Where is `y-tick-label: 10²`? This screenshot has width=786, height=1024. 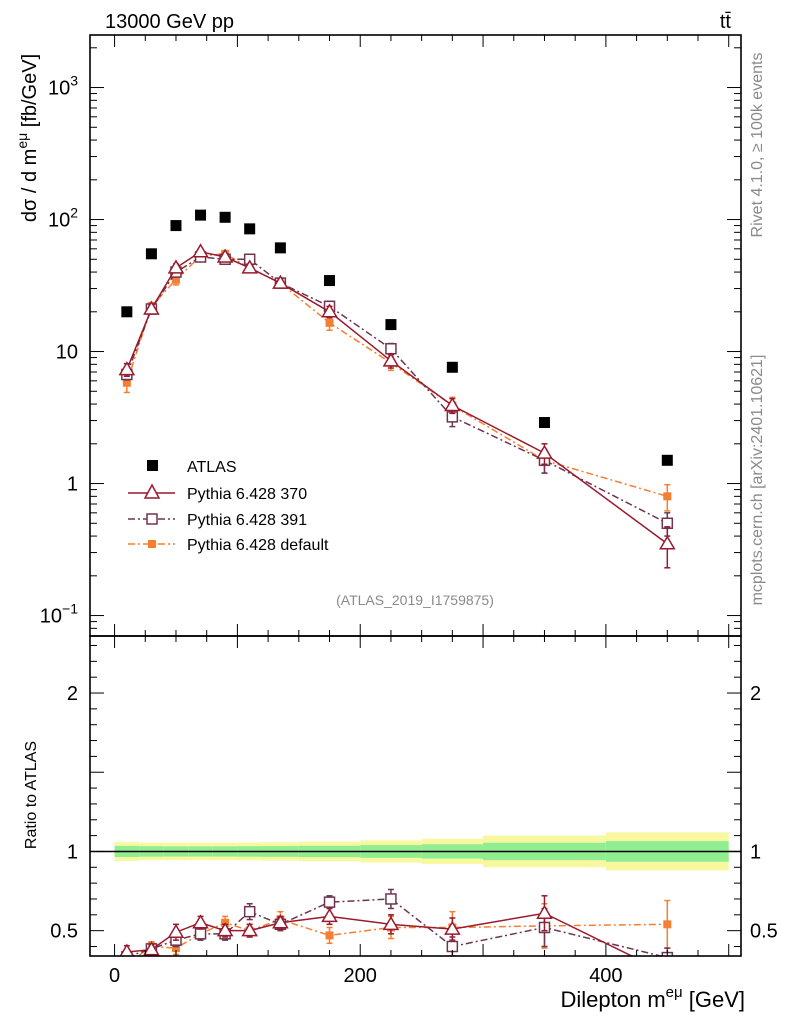
y-tick-label: 10² is located at coordinates (63, 218).